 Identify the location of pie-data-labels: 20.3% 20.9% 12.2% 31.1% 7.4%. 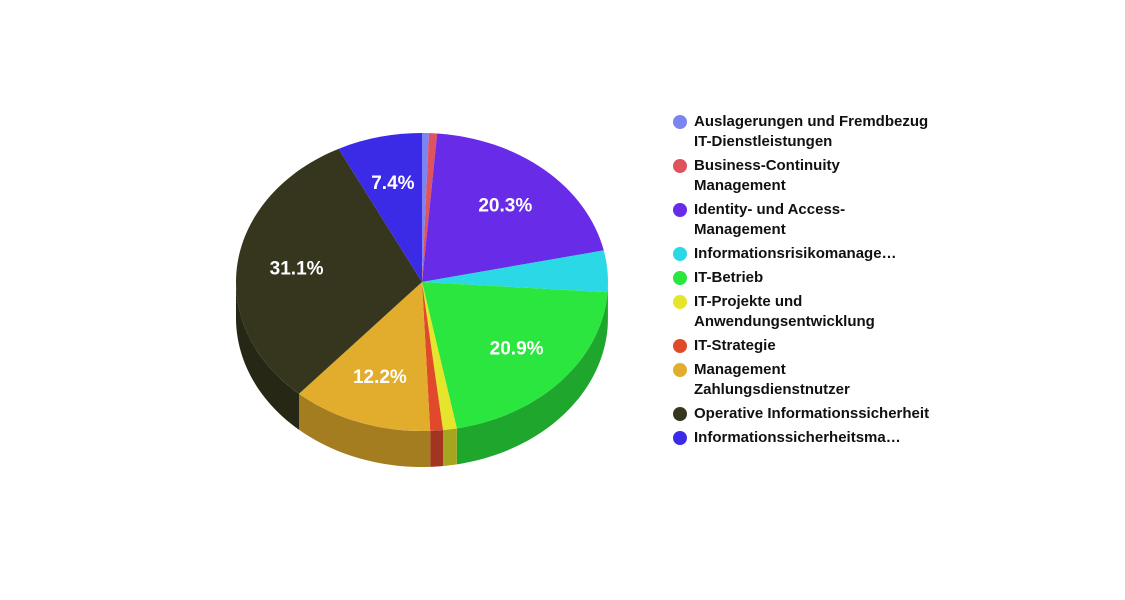
(407, 280).